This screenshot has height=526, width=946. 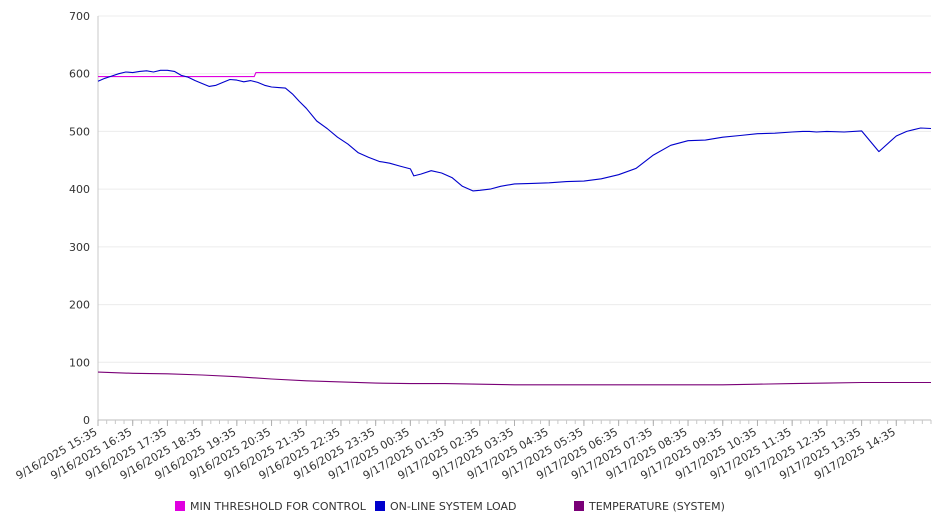 What do you see at coordinates (514, 378) in the screenshot?
I see `series-line-temperature-system` at bounding box center [514, 378].